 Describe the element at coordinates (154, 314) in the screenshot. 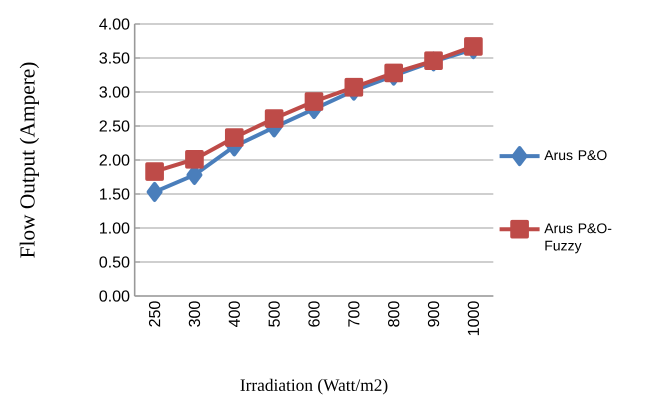

I see `x-tick-label: 250` at that location.